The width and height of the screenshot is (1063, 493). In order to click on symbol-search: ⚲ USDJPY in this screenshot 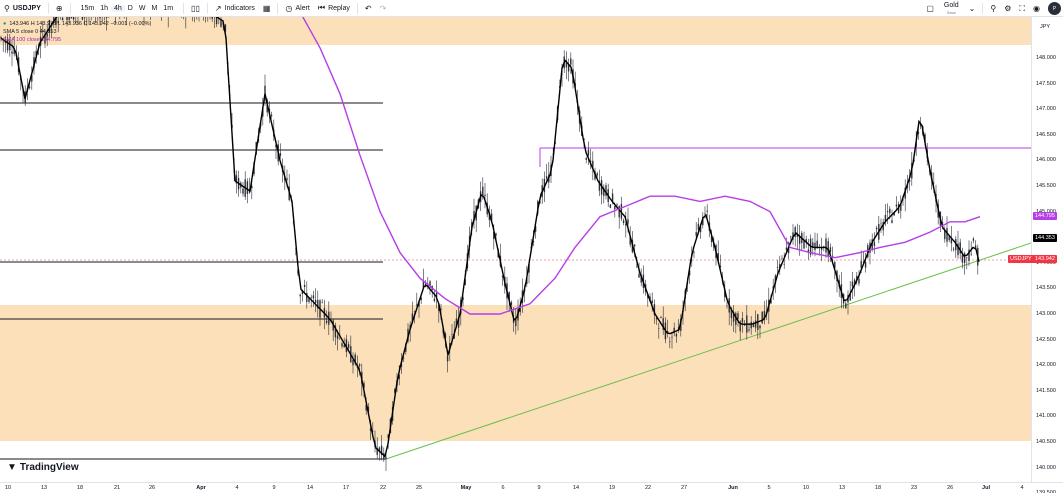, I will do `click(22, 8)`.